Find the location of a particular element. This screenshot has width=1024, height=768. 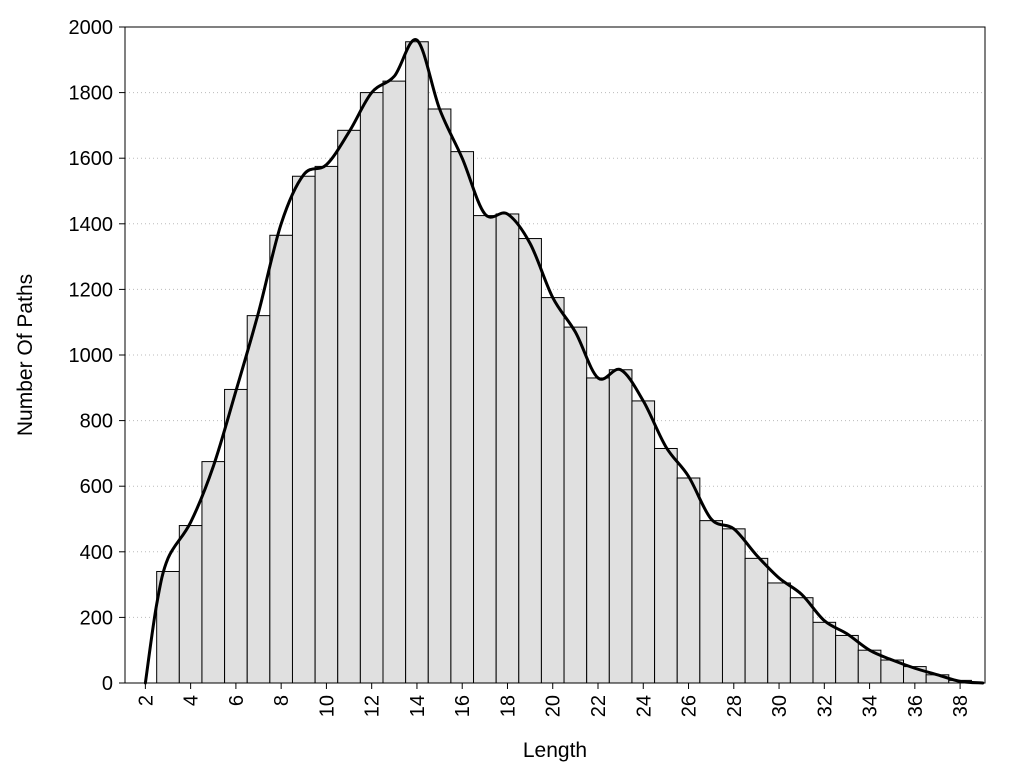

x-tick-label: 36 is located at coordinates (916, 706).